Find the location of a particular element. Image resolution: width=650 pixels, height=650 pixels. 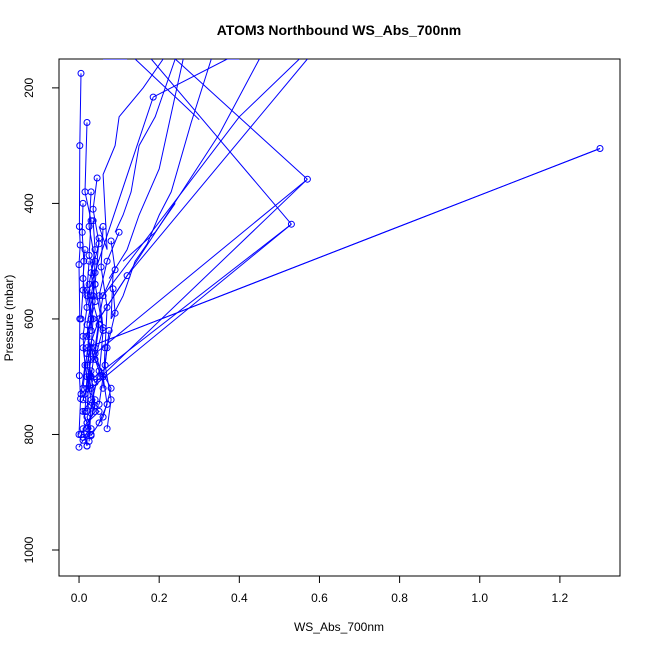

x-tick-label: 1.0 is located at coordinates (479, 598).